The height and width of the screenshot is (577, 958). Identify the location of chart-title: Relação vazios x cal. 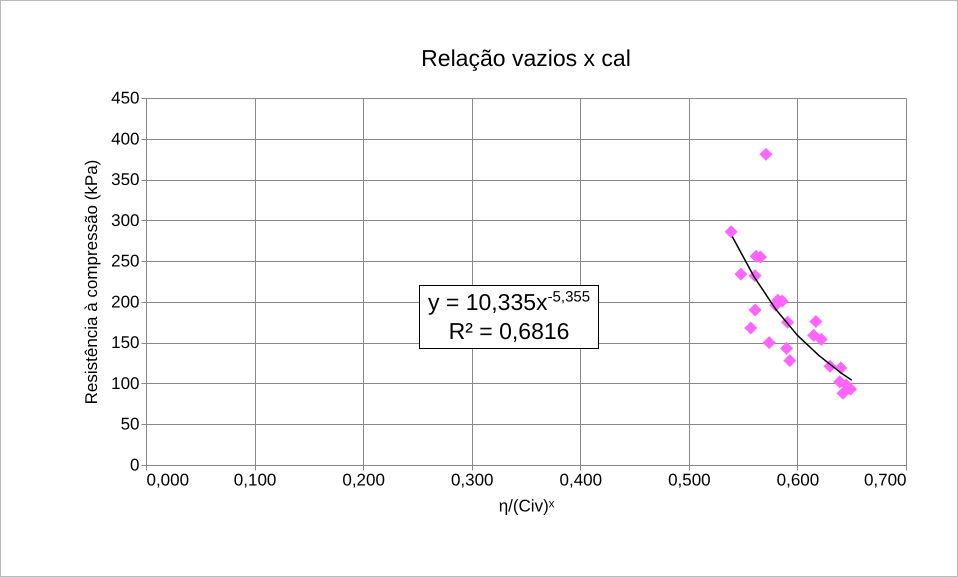
(526, 58).